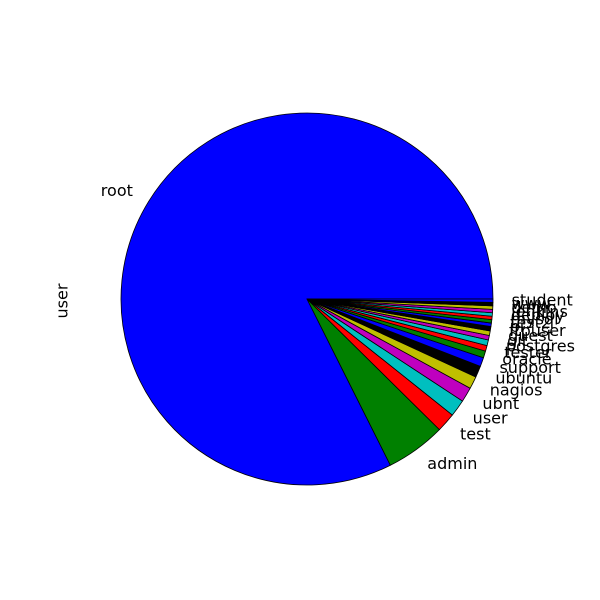 This screenshot has height=600, width=600. I want to click on pie-label-oracle: oracle, so click(526, 358).